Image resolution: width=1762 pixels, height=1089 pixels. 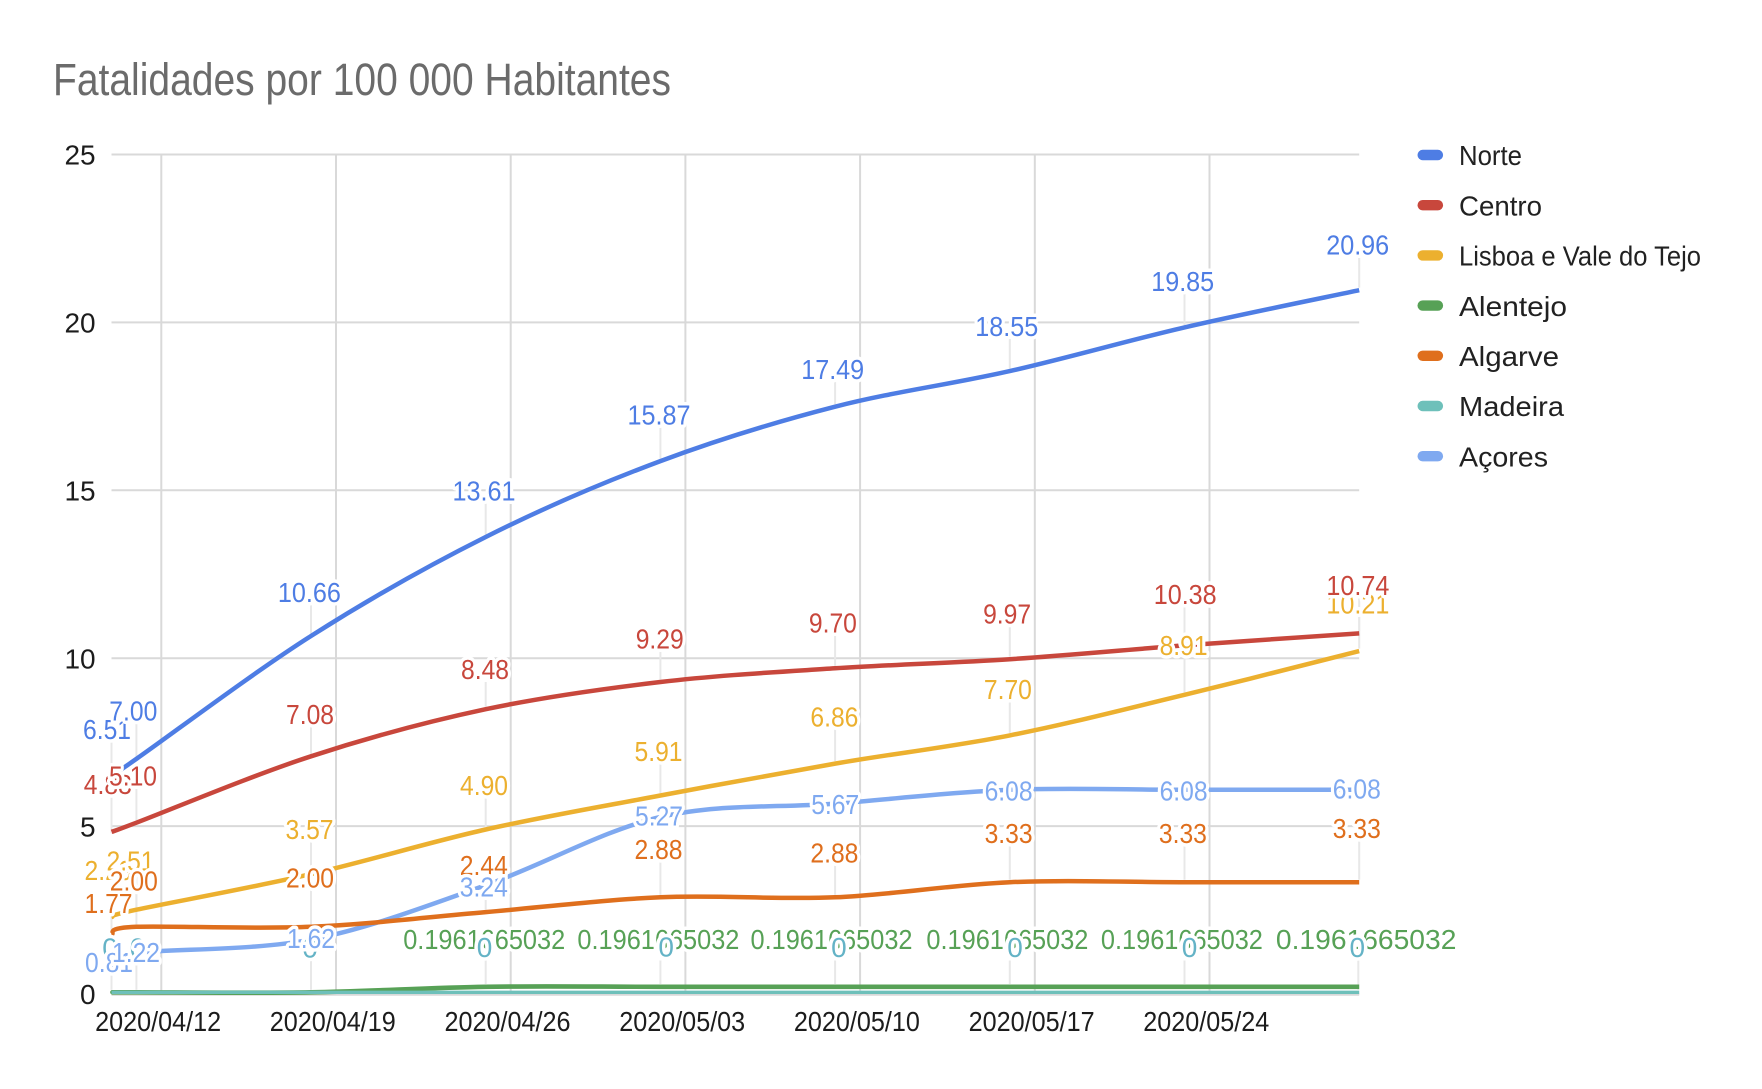 I want to click on svg-text: Açores, so click(x=1503, y=456).